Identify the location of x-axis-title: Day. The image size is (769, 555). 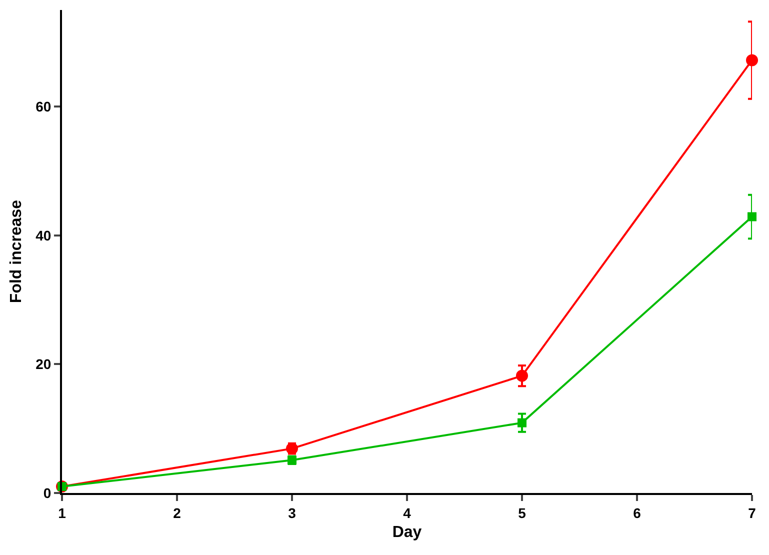
(407, 532).